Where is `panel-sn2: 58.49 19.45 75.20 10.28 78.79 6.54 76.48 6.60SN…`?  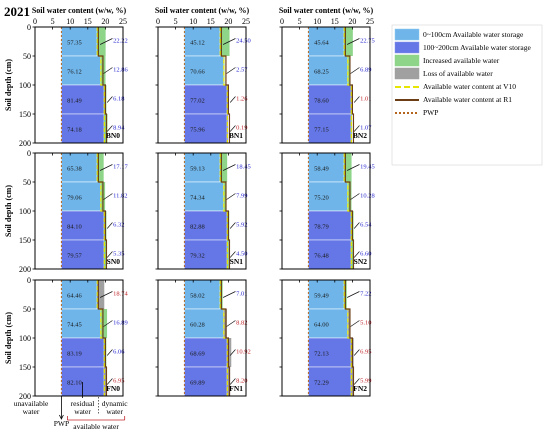
panel-sn2: 58.49 19.45 75.20 10.28 78.79 6.54 76.48 6.60SN… is located at coordinates (327, 211).